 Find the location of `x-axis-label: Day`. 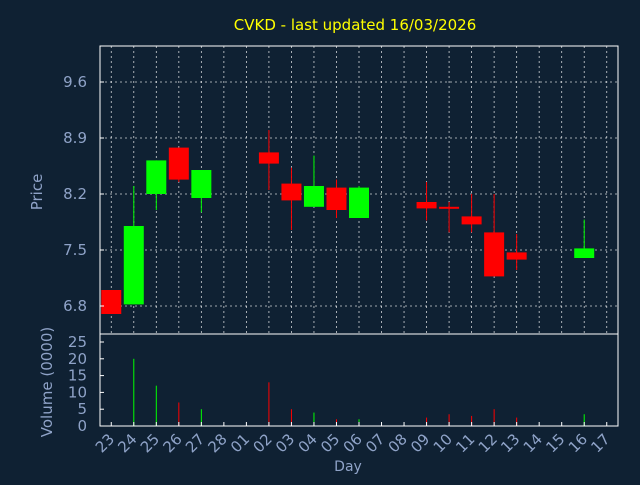

x-axis-label: Day is located at coordinates (348, 467).